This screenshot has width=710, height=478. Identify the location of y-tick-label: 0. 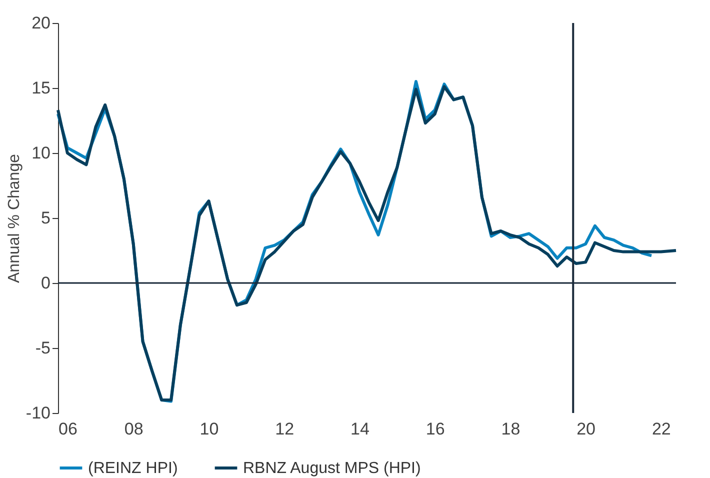
(45, 283).